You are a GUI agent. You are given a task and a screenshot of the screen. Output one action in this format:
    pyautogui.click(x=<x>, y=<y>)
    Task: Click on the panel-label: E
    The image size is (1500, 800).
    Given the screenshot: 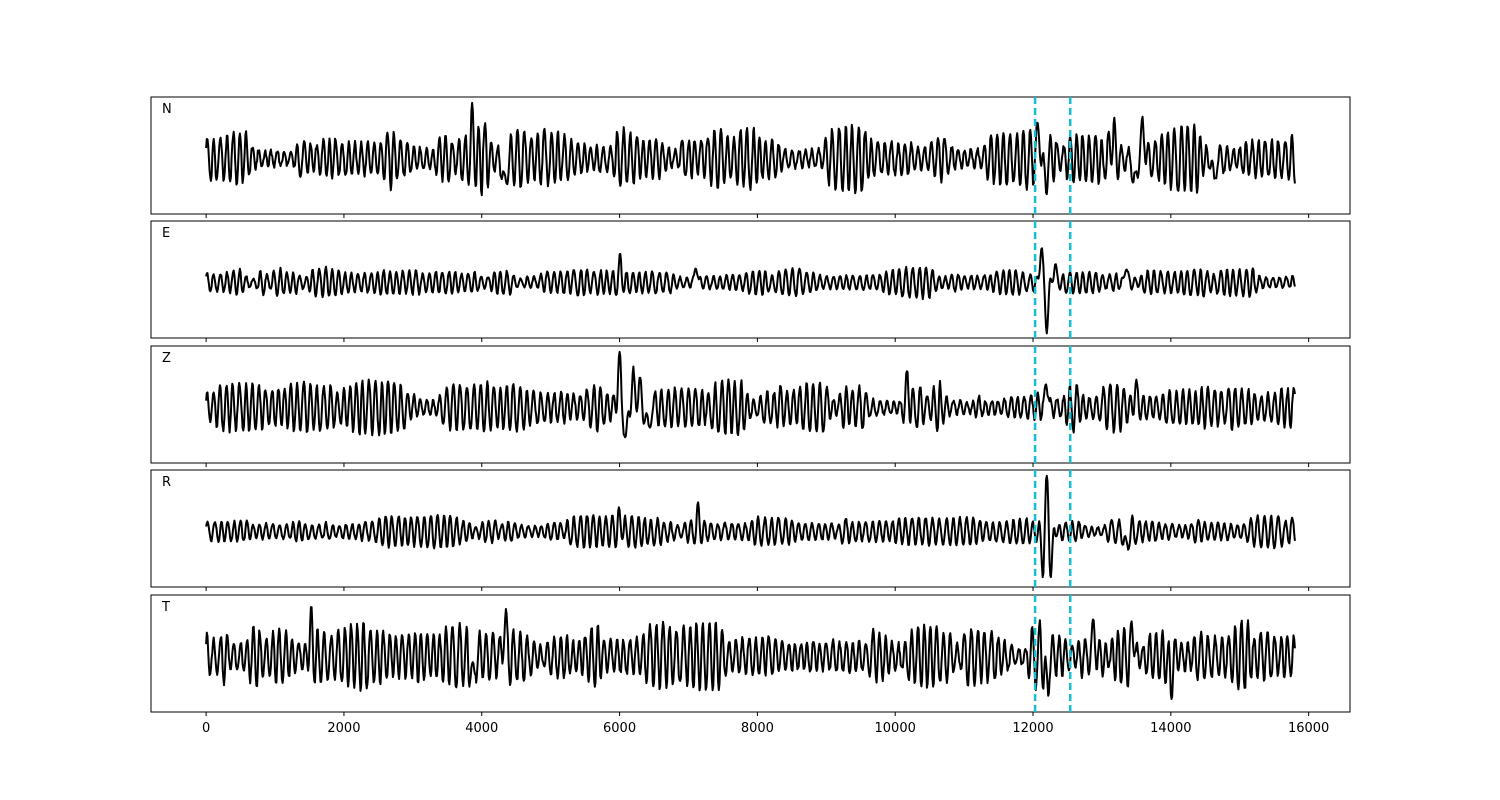 What is the action you would take?
    pyautogui.click(x=166, y=233)
    